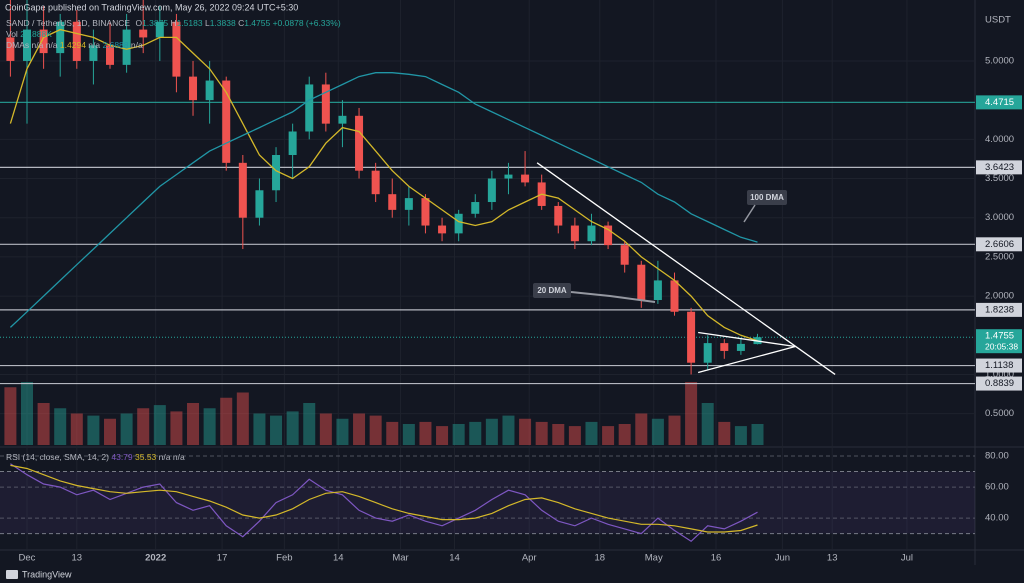 The height and width of the screenshot is (583, 1024). Describe the element at coordinates (999, 167) in the screenshot. I see `level-label: 3.6423` at that location.